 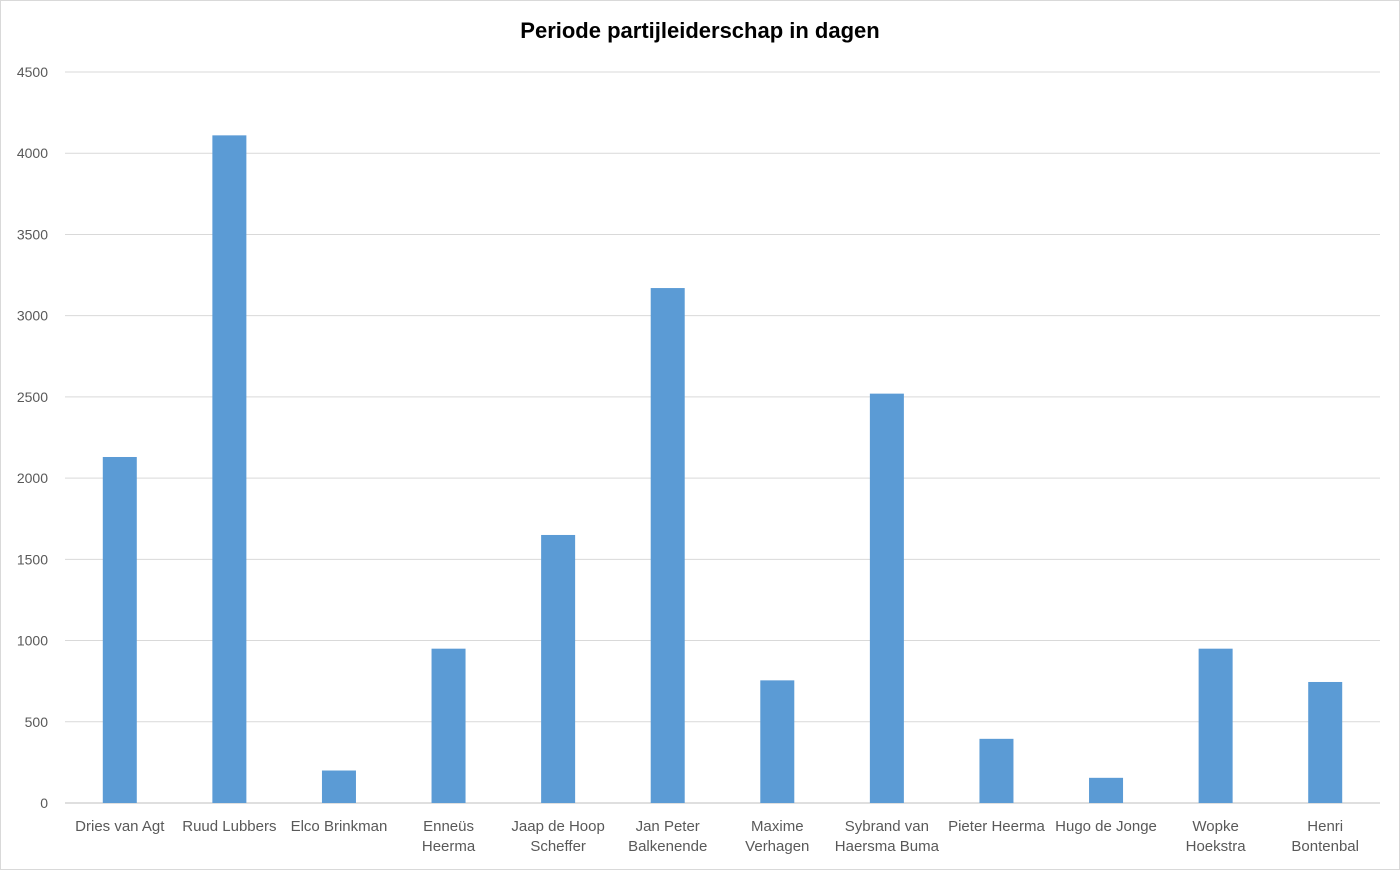 I want to click on chart-title: Periode partijleiderschap in dagen, so click(x=700, y=30).